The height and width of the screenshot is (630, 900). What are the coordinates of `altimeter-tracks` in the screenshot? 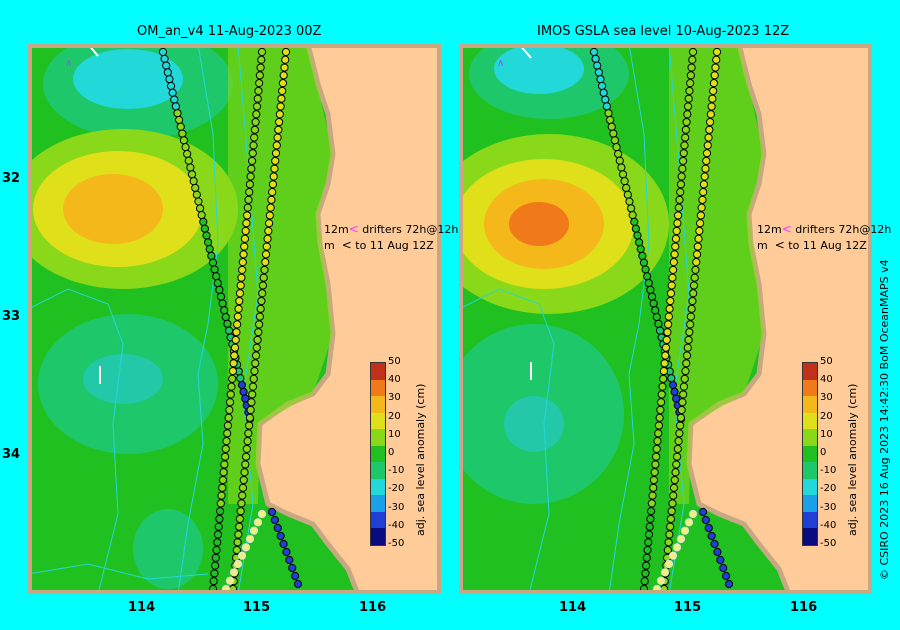 It's located at (661, 320).